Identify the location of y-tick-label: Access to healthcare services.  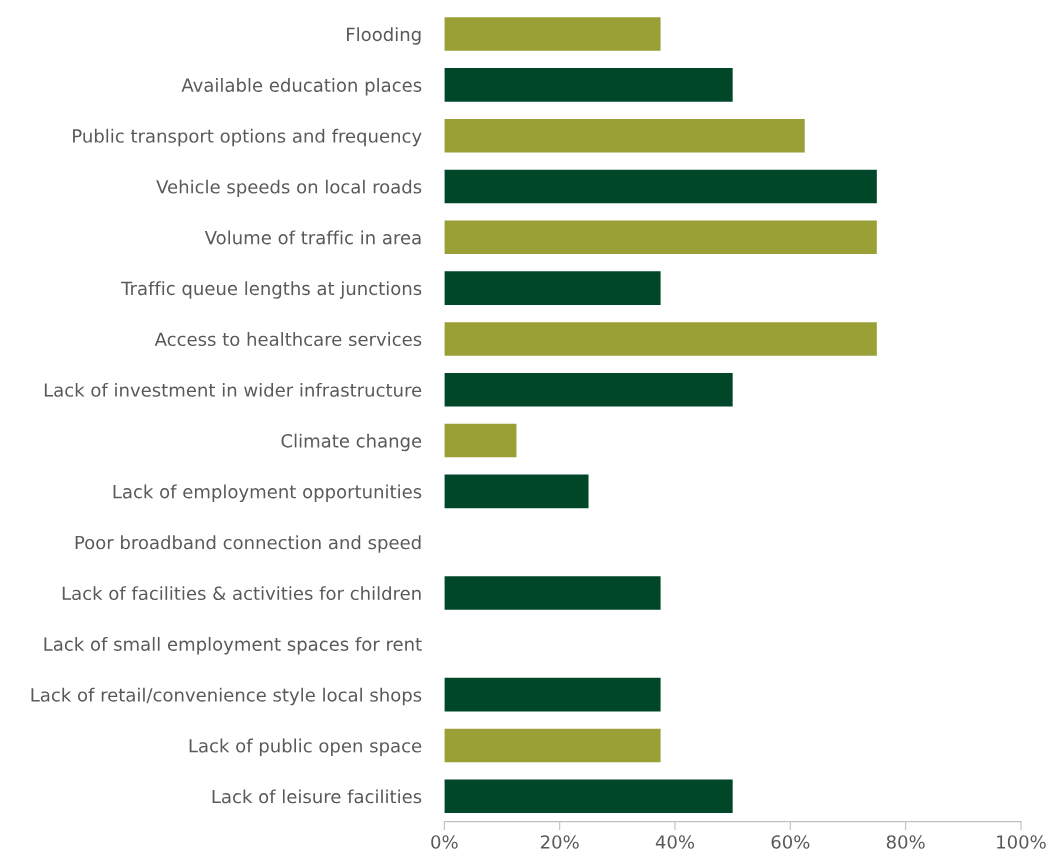
(288, 339).